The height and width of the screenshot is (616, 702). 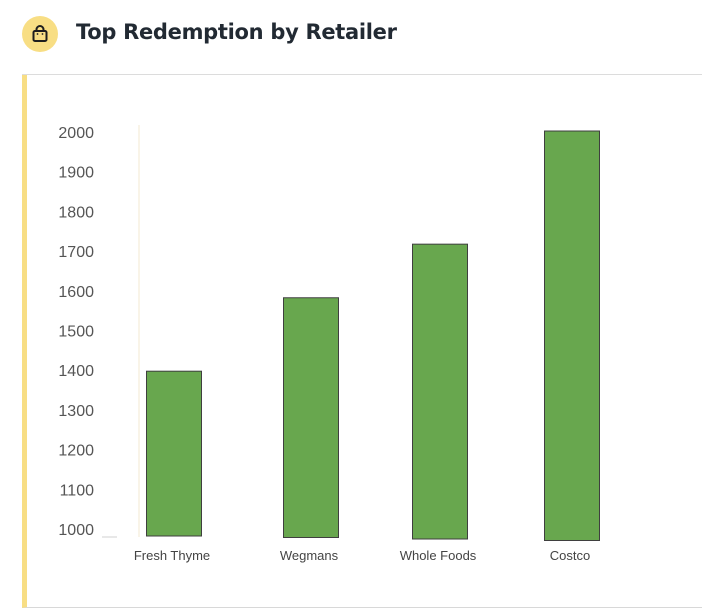 I want to click on y-tick-label: 1500, so click(x=76, y=332).